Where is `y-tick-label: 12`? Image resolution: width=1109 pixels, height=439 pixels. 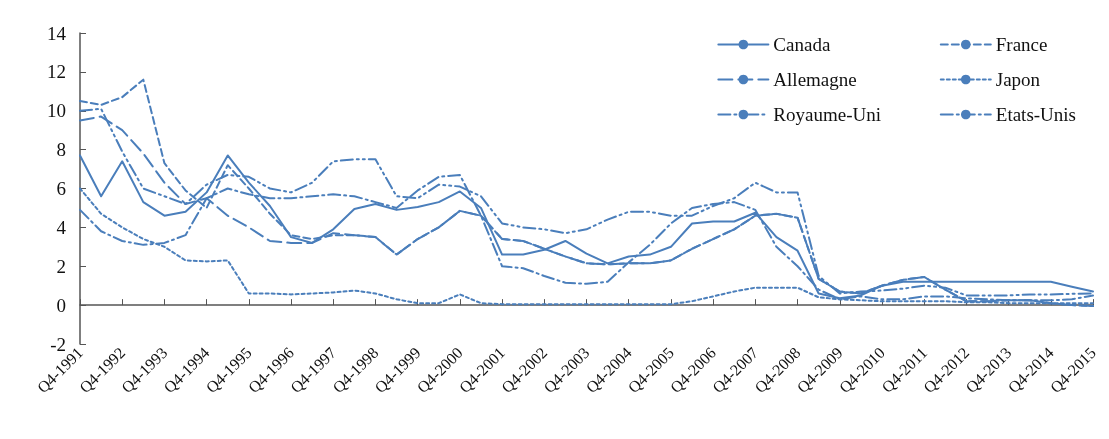 y-tick-label: 12 is located at coordinates (56, 72).